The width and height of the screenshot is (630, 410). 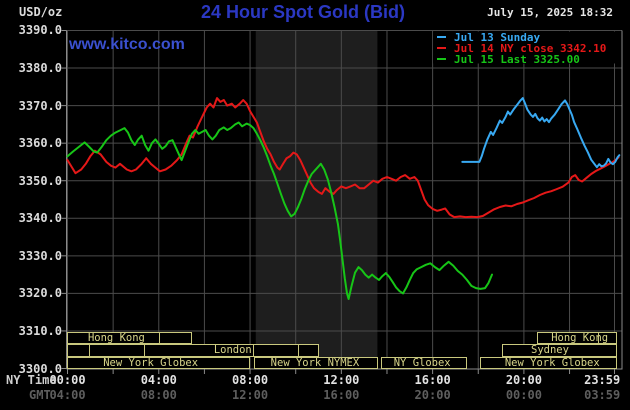 I want to click on session-box-ny-globex: NY Globex, so click(x=424, y=362).